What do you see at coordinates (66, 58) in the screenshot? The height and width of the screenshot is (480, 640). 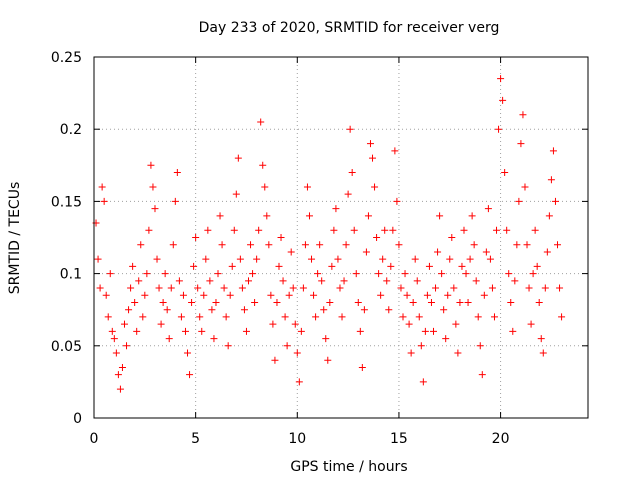 I see `y-tick-label: 0.25` at bounding box center [66, 58].